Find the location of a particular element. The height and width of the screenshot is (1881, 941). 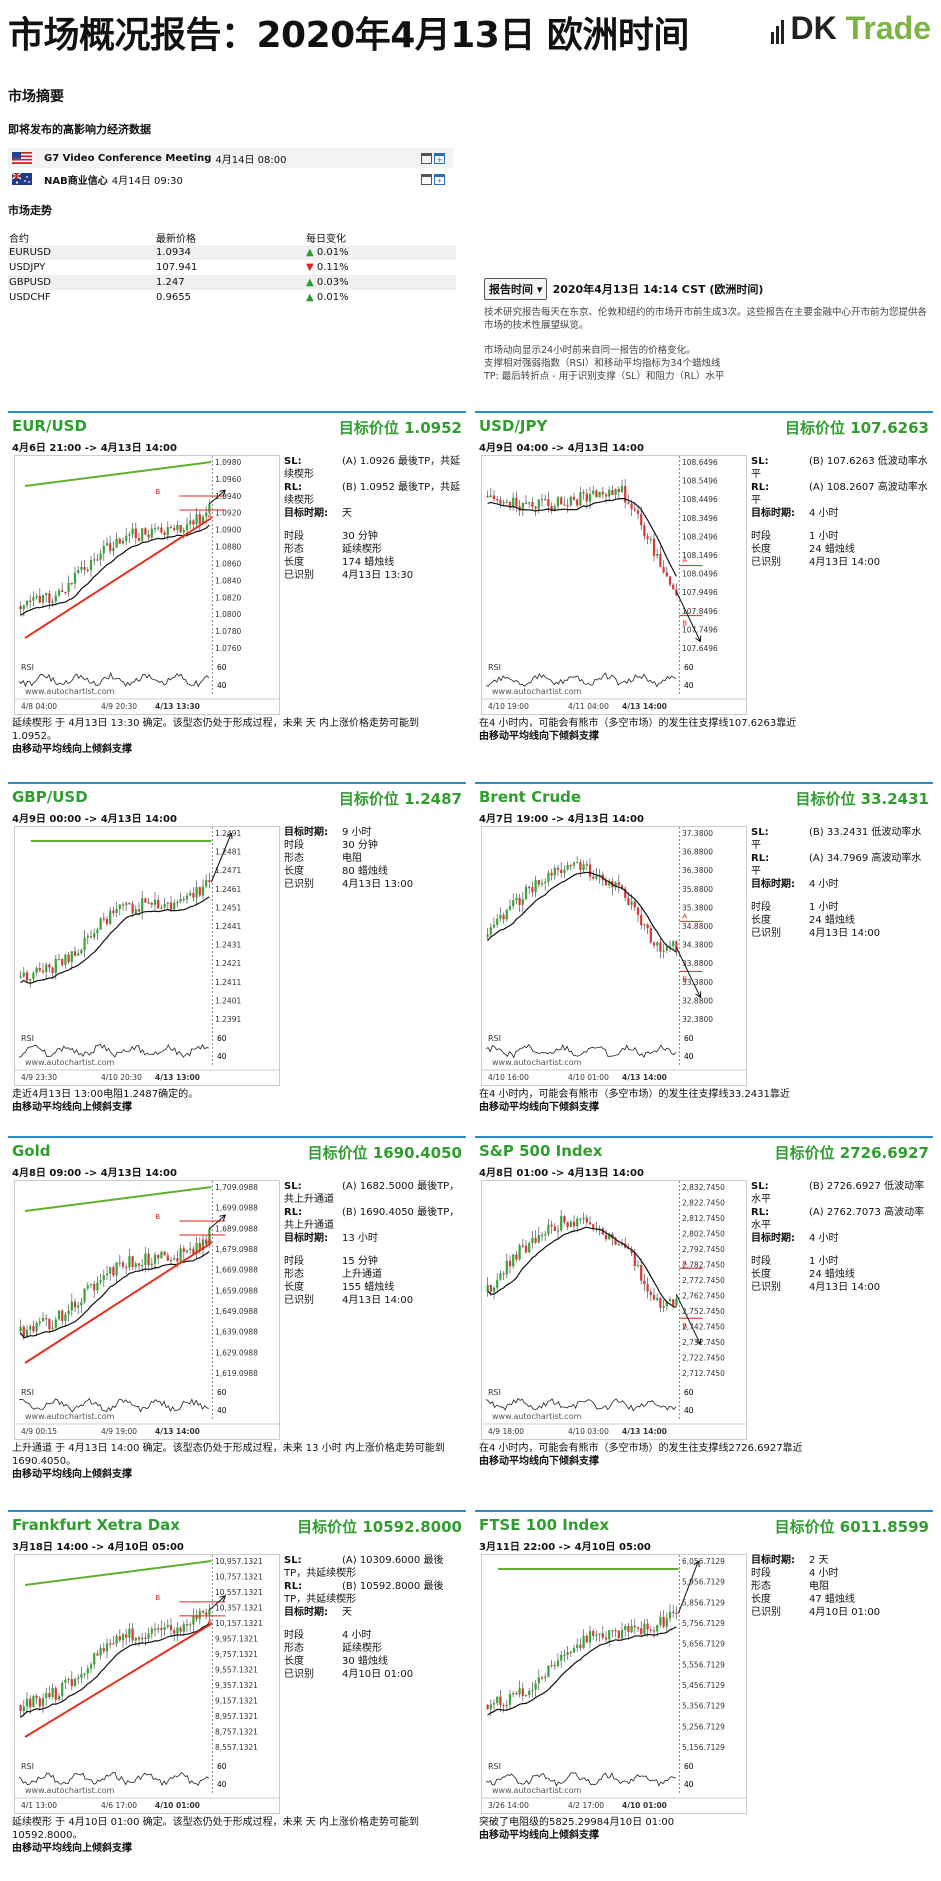

instrument-title: Brent Crude is located at coordinates (530, 797).